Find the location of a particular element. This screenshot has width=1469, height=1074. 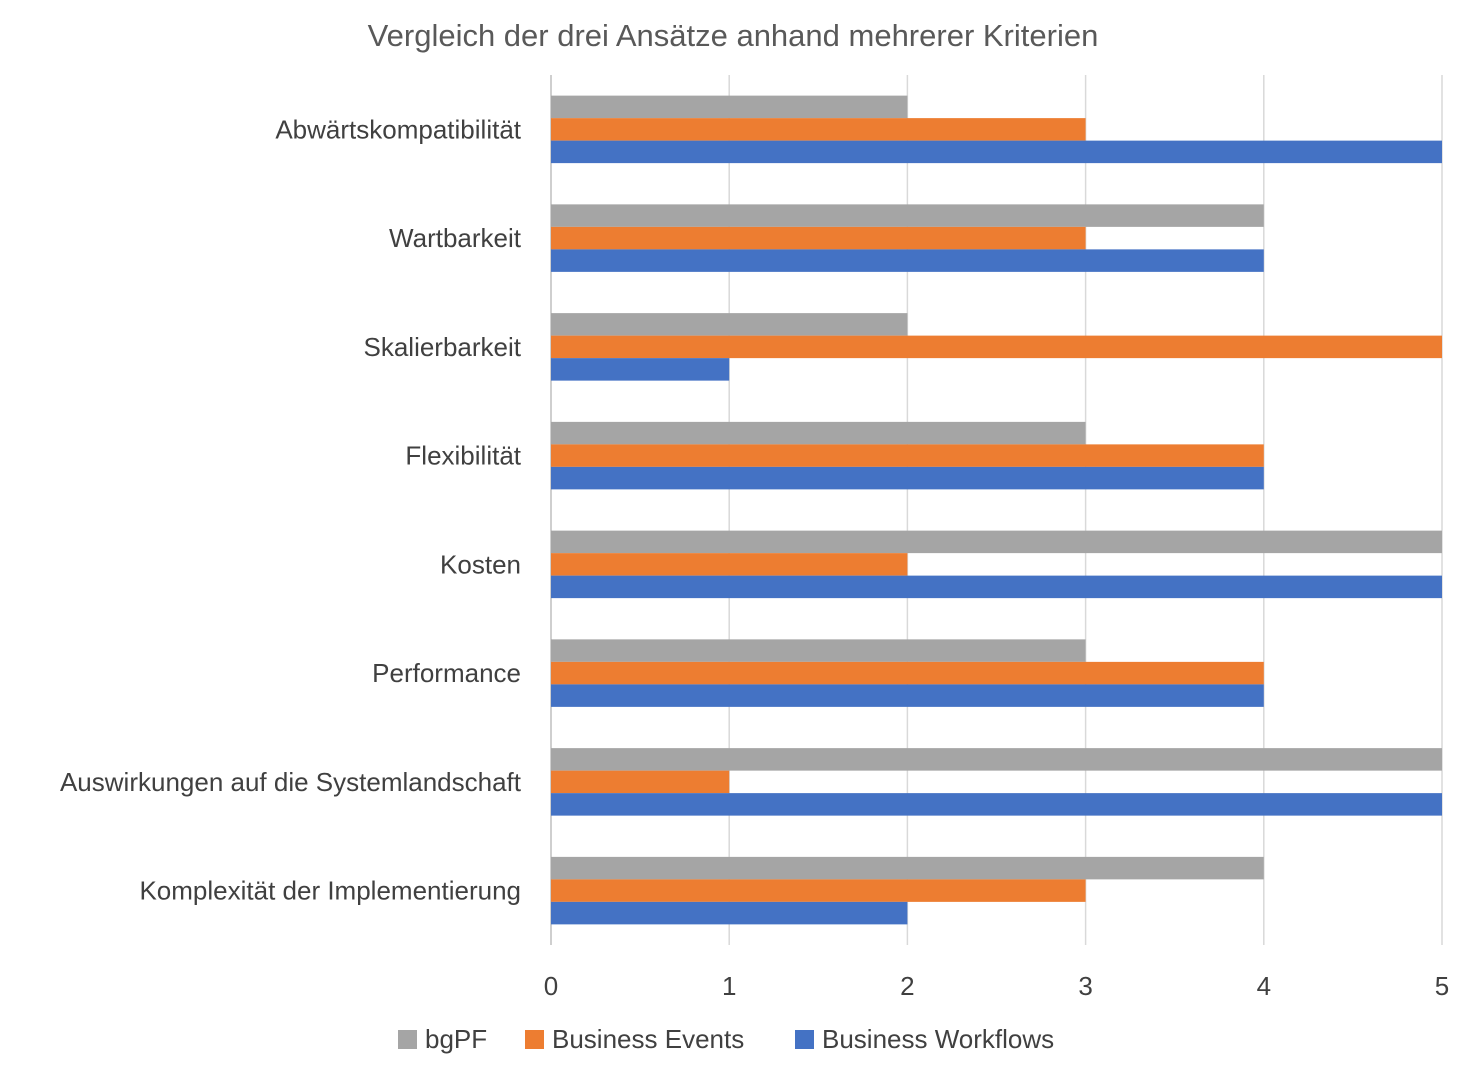

tick-labels: 0 1 2 3 4 5 is located at coordinates (996, 986).